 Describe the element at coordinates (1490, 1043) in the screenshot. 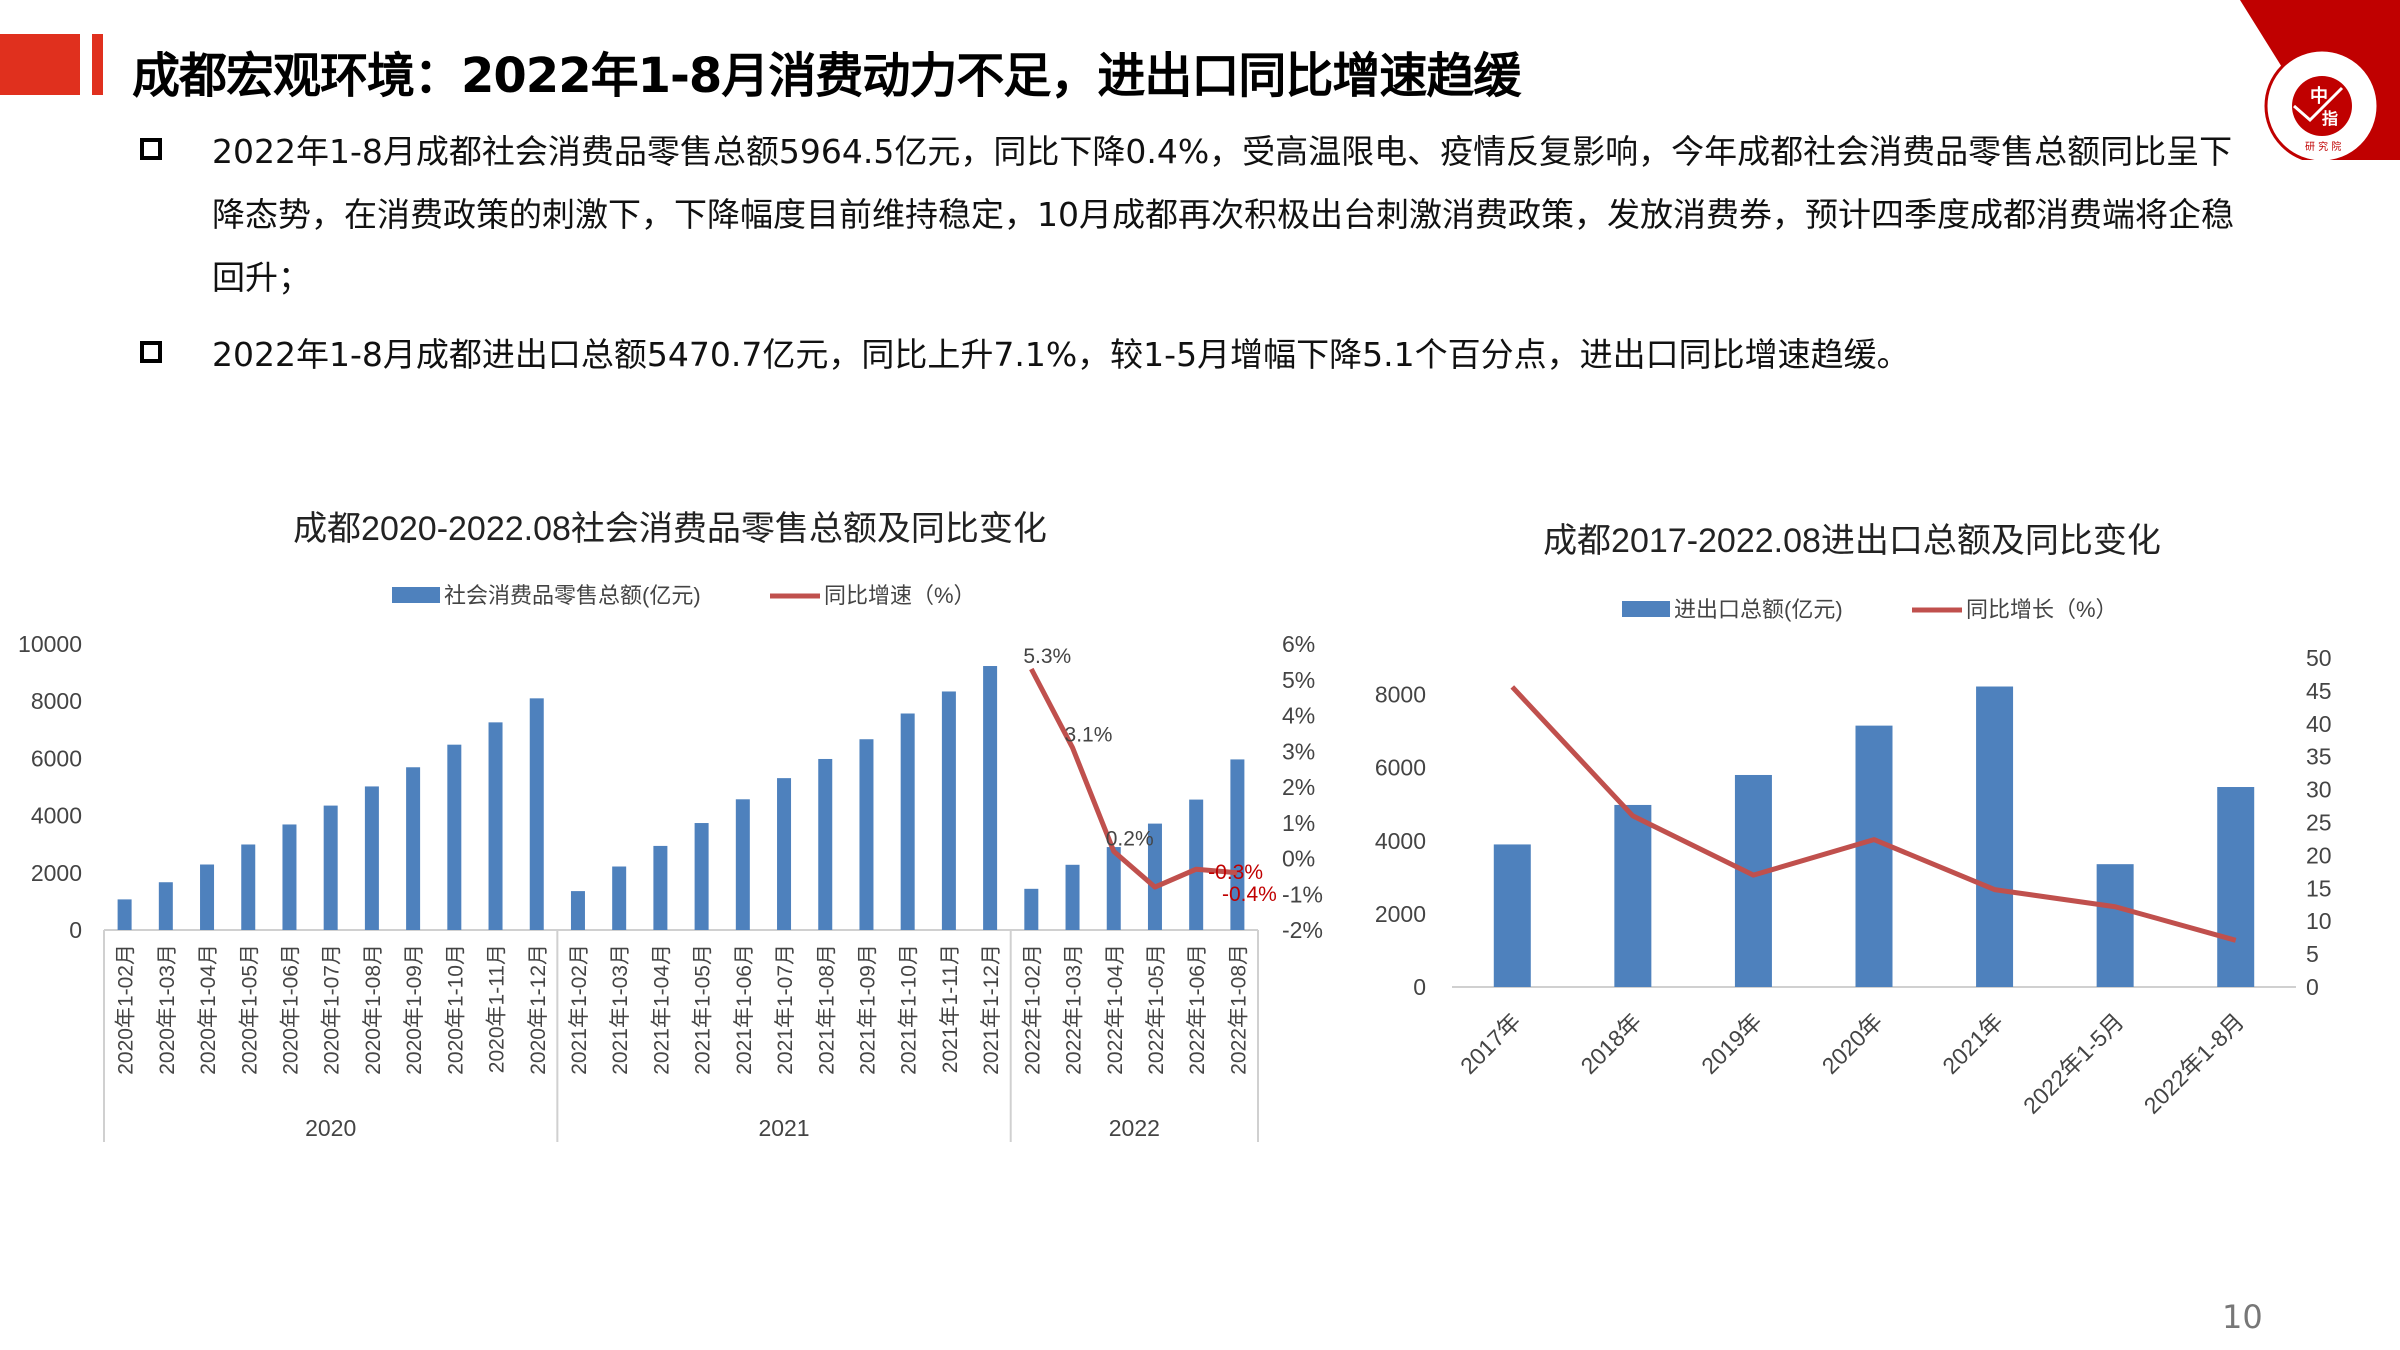

I see `x-axis-tick-label: 2017年` at that location.